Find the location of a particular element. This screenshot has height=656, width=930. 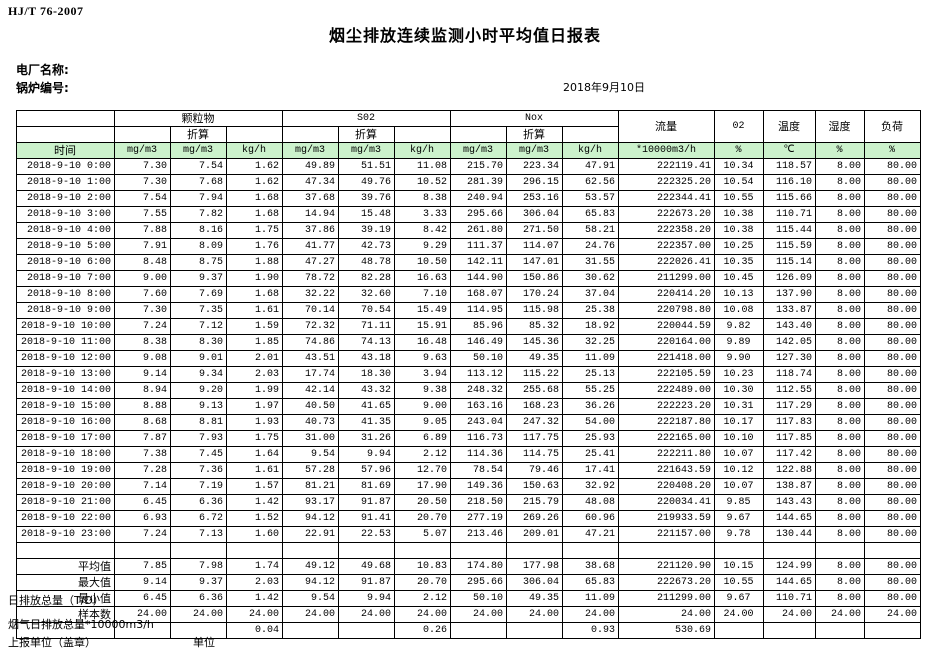

cell-value: 7.30 is located at coordinates (142, 310).